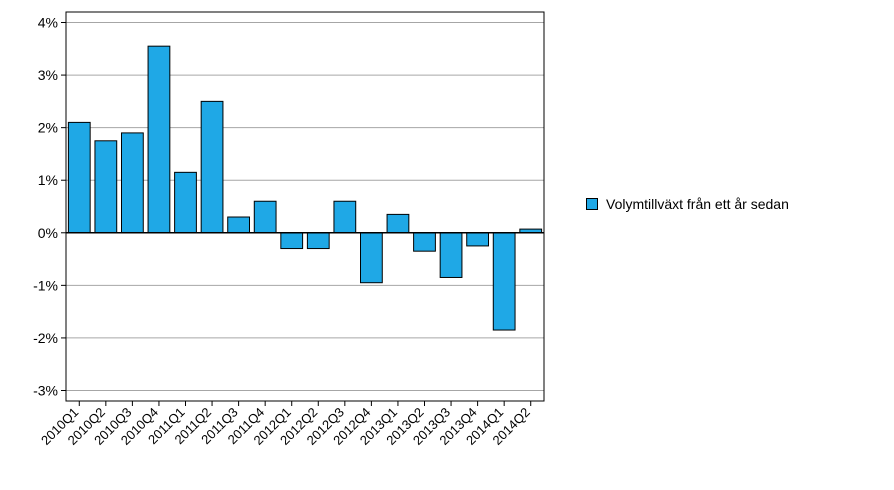 This screenshot has width=894, height=490. Describe the element at coordinates (45, 338) in the screenshot. I see `y-tick-label: -2%` at that location.